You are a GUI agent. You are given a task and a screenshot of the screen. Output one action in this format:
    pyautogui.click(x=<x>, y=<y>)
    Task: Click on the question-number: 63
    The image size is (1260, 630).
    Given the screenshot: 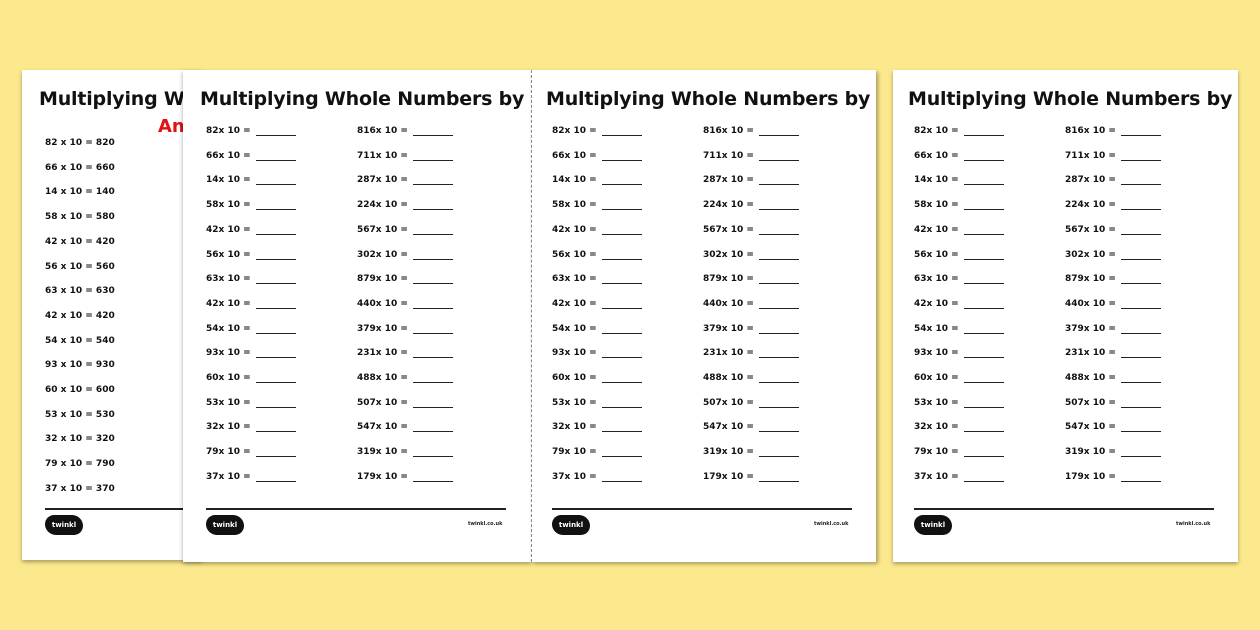 What is the action you would take?
    pyautogui.click(x=558, y=279)
    